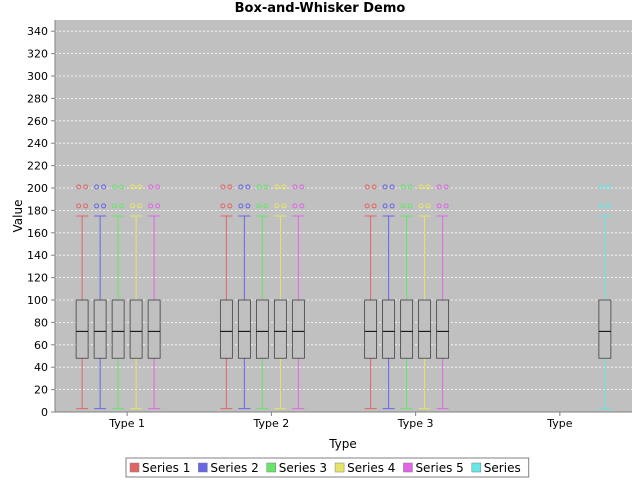  Describe the element at coordinates (37, 31) in the screenshot. I see `y-tick-label: 340` at that location.